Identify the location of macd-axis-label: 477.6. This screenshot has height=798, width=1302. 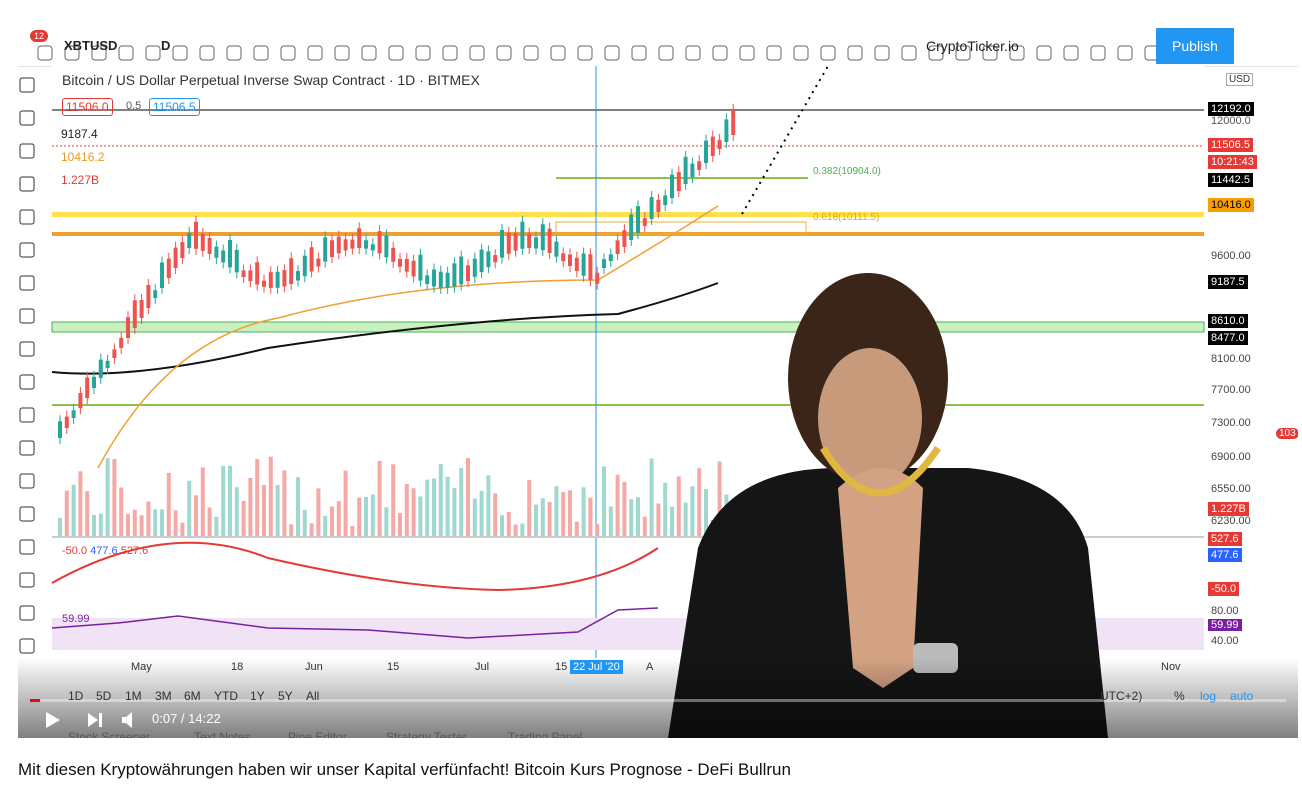
(1225, 555).